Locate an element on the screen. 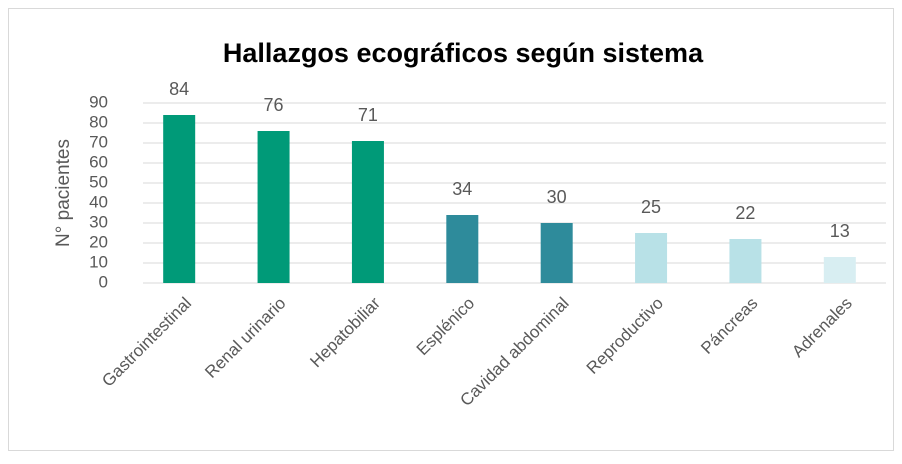  value-label: 34 is located at coordinates (462, 189).